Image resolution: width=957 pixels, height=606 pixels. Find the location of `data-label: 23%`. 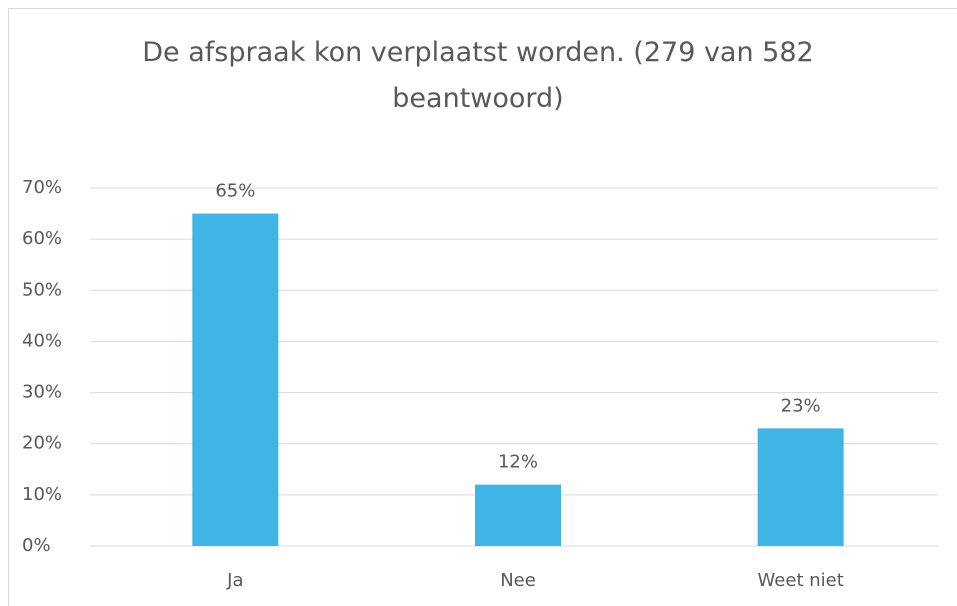

data-label: 23% is located at coordinates (801, 405).